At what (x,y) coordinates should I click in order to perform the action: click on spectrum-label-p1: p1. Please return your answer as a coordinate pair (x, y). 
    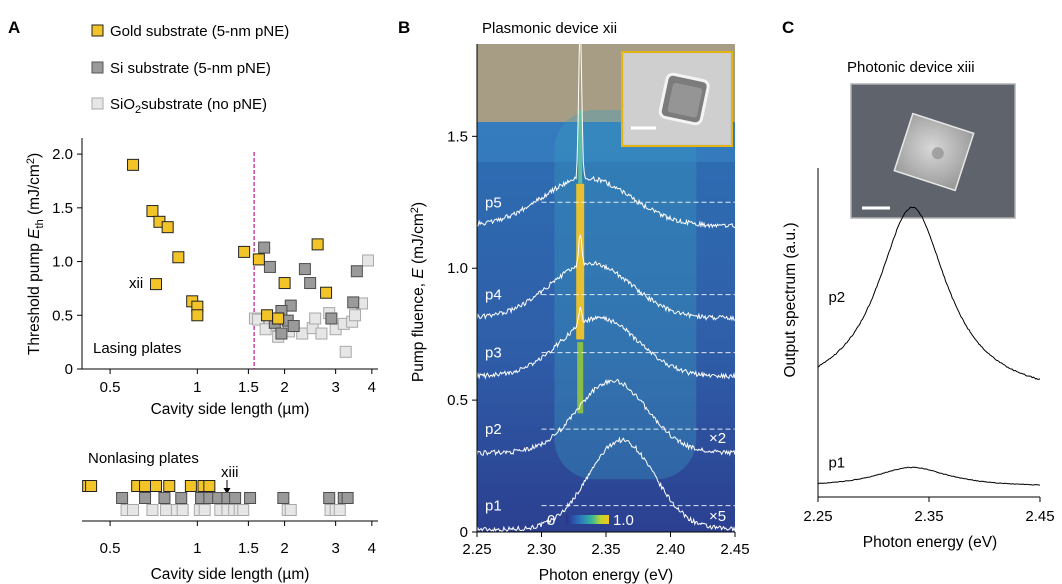
    Looking at the image, I should click on (493, 506).